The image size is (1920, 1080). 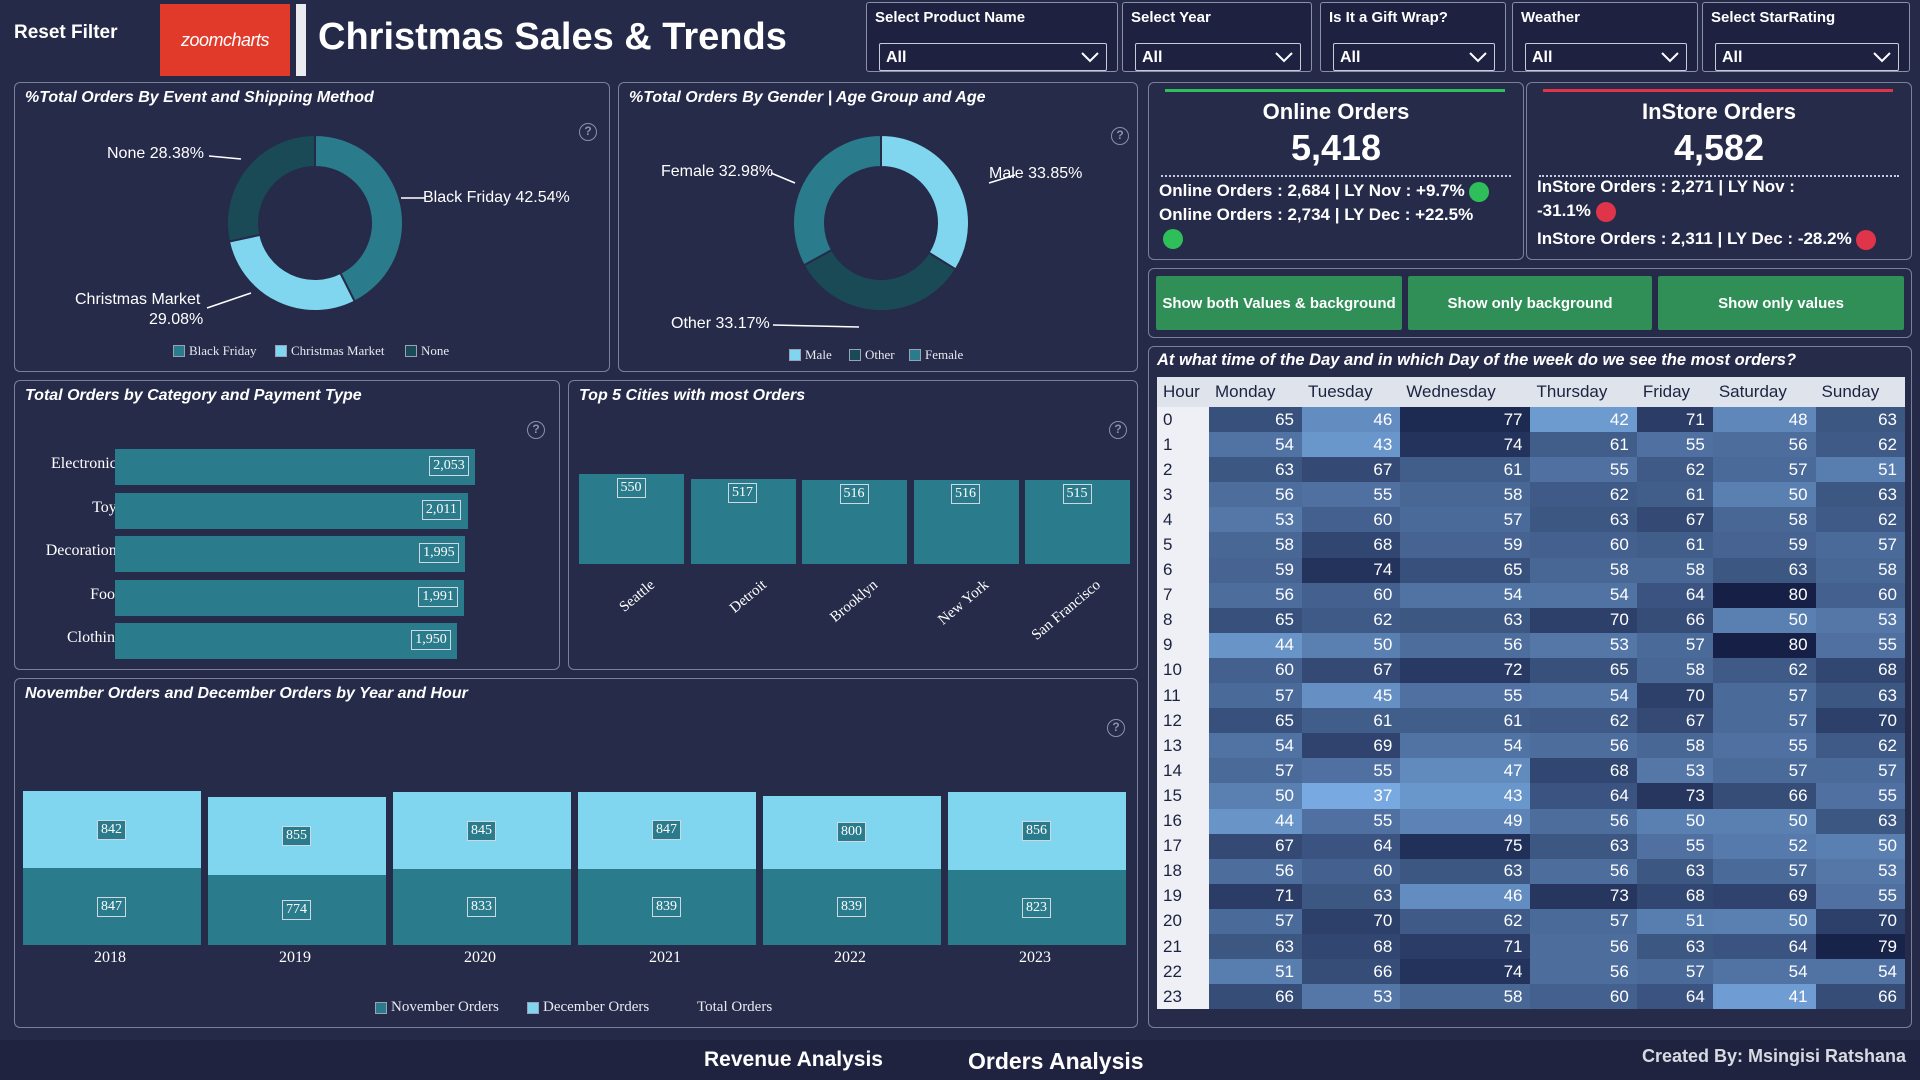 What do you see at coordinates (1256, 392) in the screenshot?
I see `heatmap-column-header: Monday` at bounding box center [1256, 392].